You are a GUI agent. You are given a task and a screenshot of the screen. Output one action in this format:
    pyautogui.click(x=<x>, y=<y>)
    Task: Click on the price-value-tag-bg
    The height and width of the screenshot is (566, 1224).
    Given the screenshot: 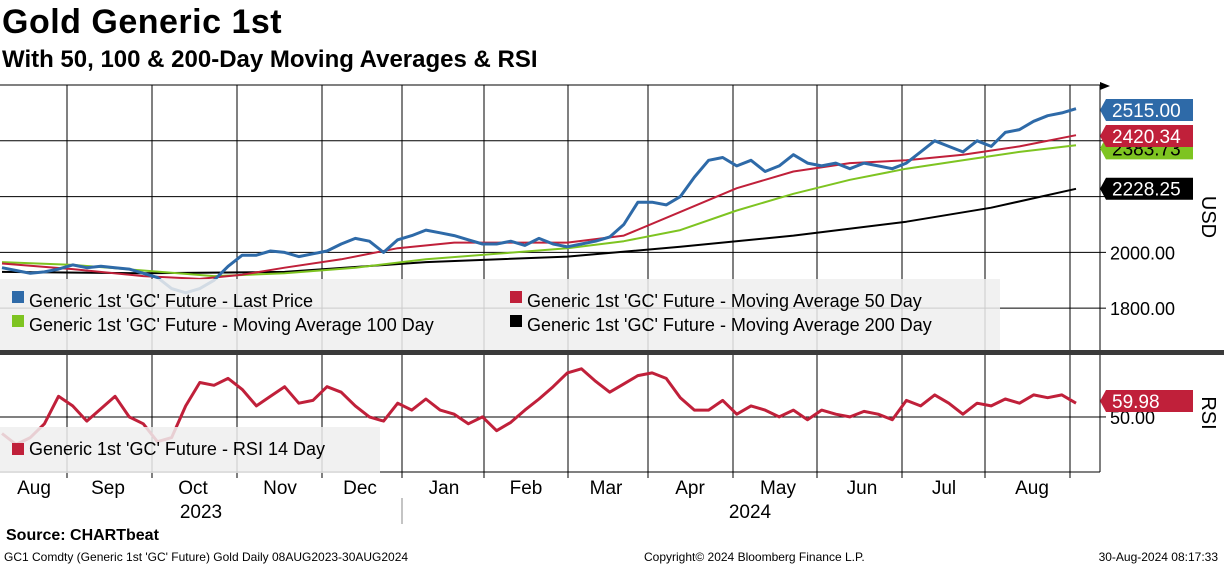 What is the action you would take?
    pyautogui.click(x=1146, y=110)
    